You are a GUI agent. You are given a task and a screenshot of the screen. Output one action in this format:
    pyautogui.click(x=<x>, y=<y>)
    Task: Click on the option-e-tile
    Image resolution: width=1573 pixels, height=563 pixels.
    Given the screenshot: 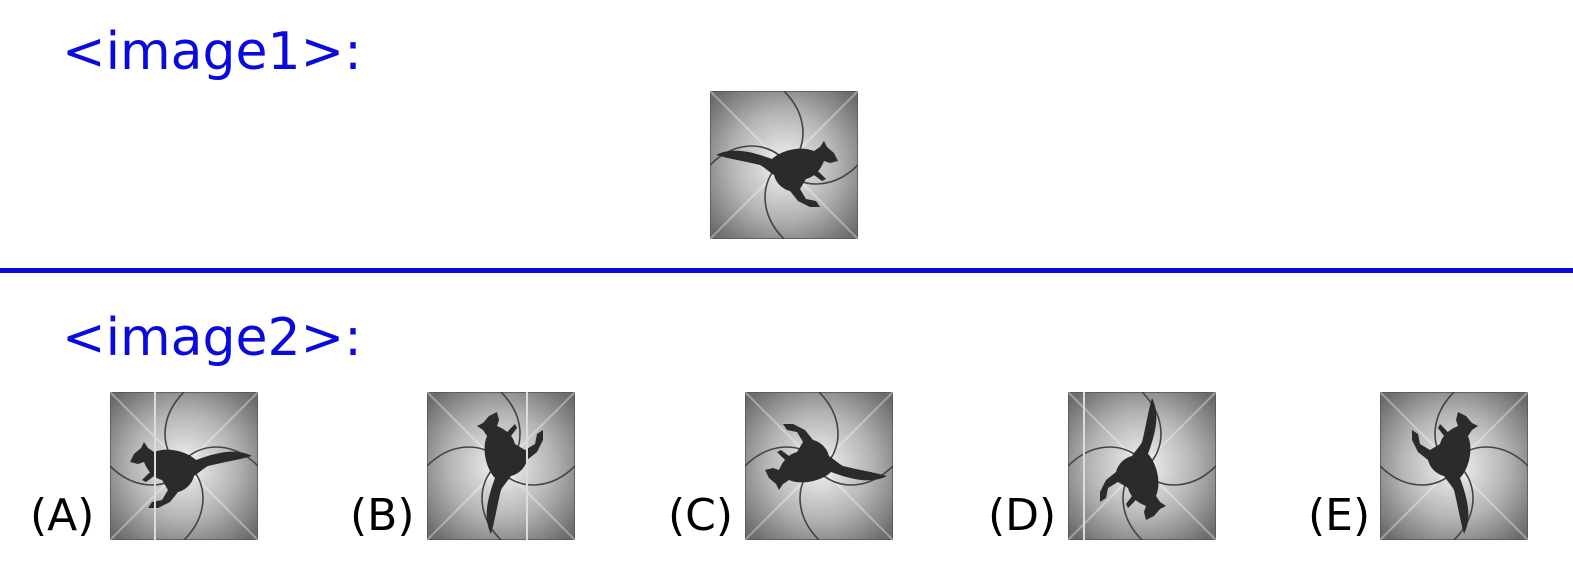 What is the action you would take?
    pyautogui.click(x=1454, y=466)
    